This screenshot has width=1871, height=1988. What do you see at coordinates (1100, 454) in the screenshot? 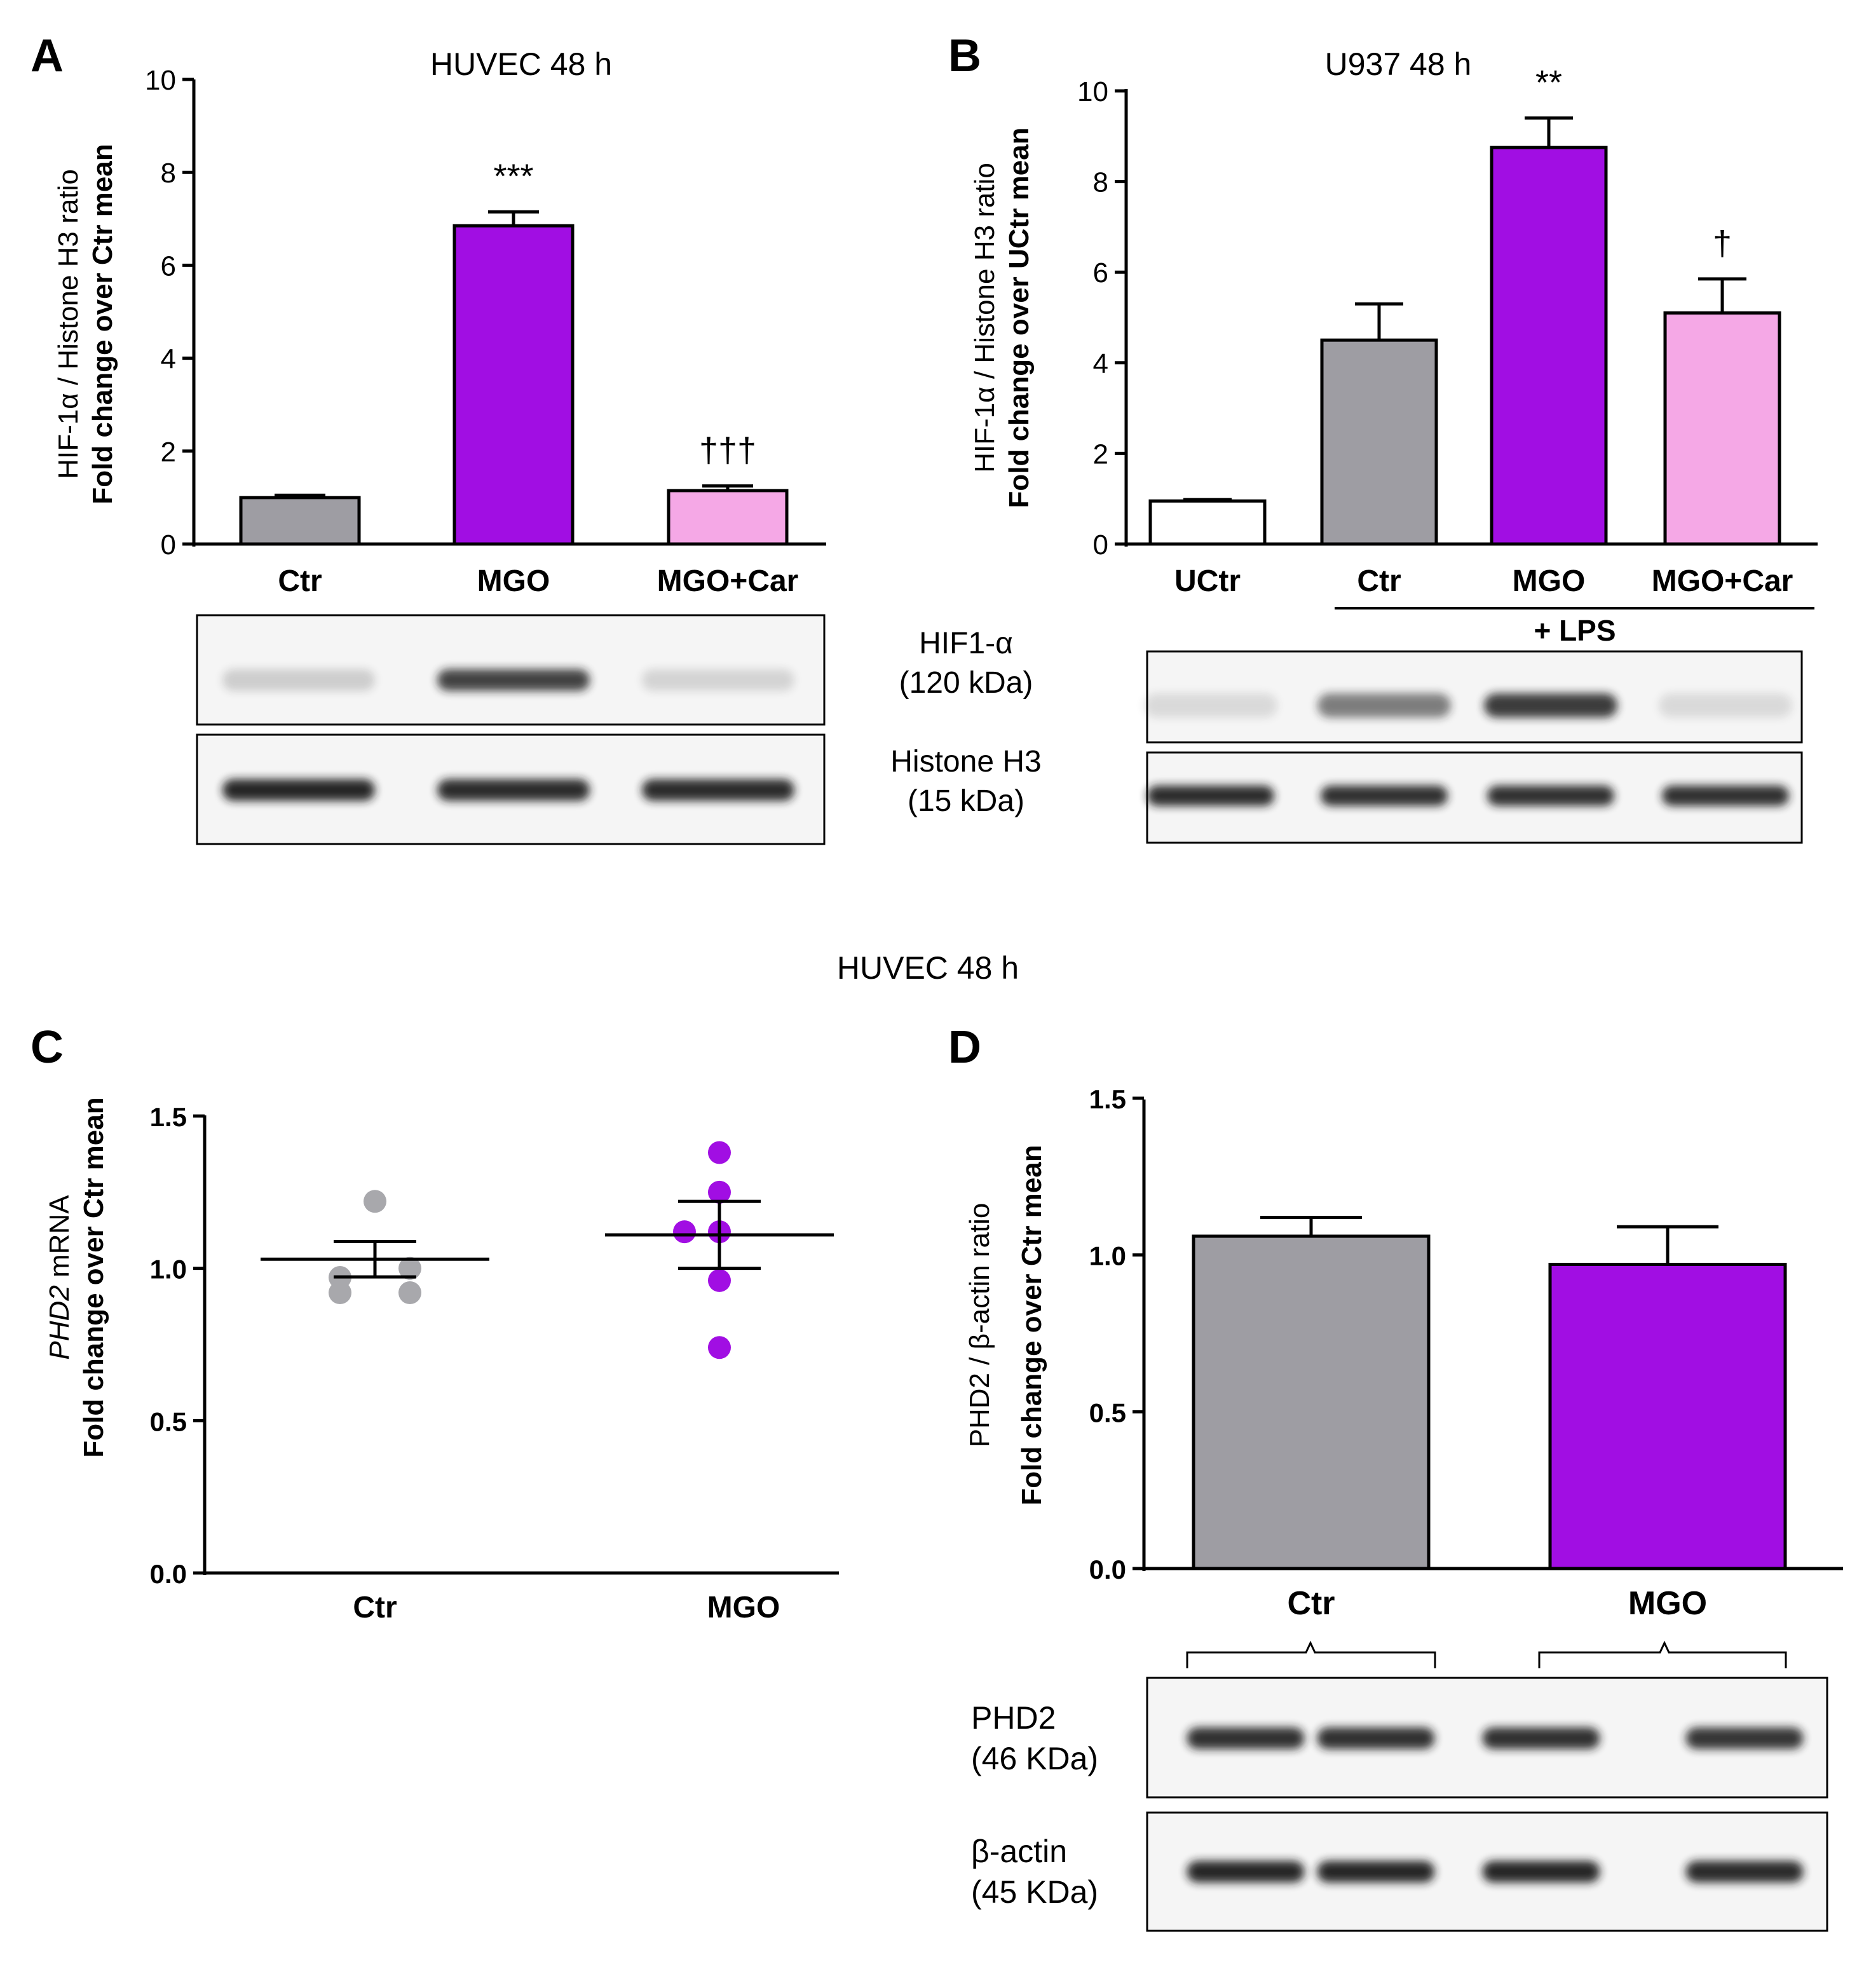
I see `panel-b-ytick-label: 2` at bounding box center [1100, 454].